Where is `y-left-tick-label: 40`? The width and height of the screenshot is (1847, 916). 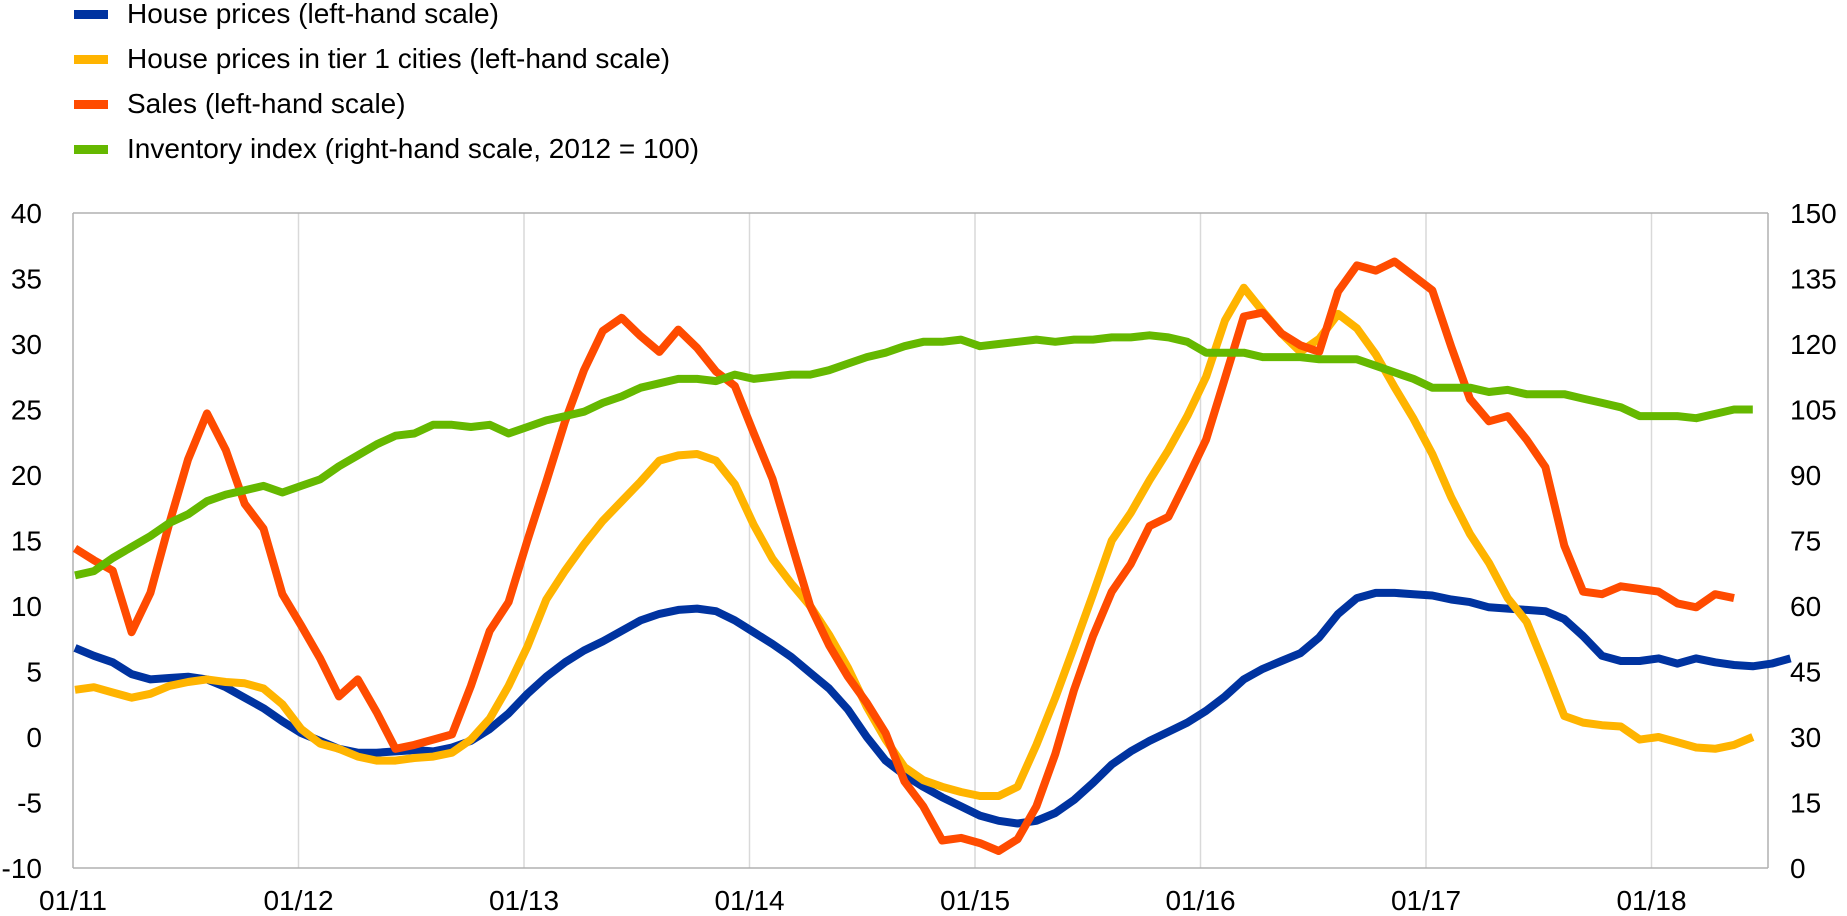
y-left-tick-label: 40 is located at coordinates (26, 213).